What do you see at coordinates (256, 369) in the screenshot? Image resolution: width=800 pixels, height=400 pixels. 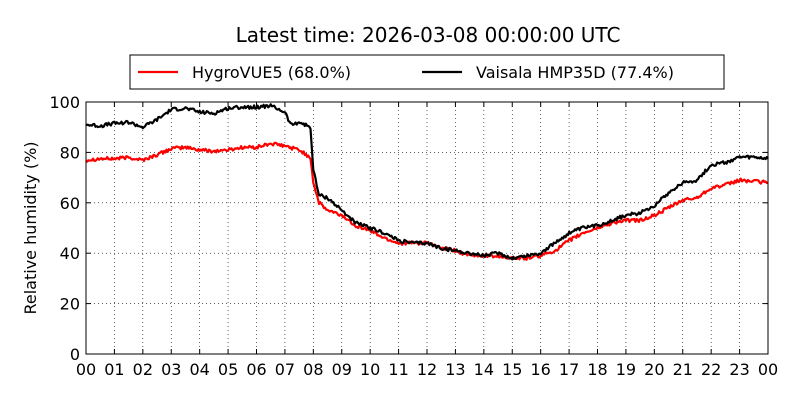 I see `x-tick-label: 06` at bounding box center [256, 369].